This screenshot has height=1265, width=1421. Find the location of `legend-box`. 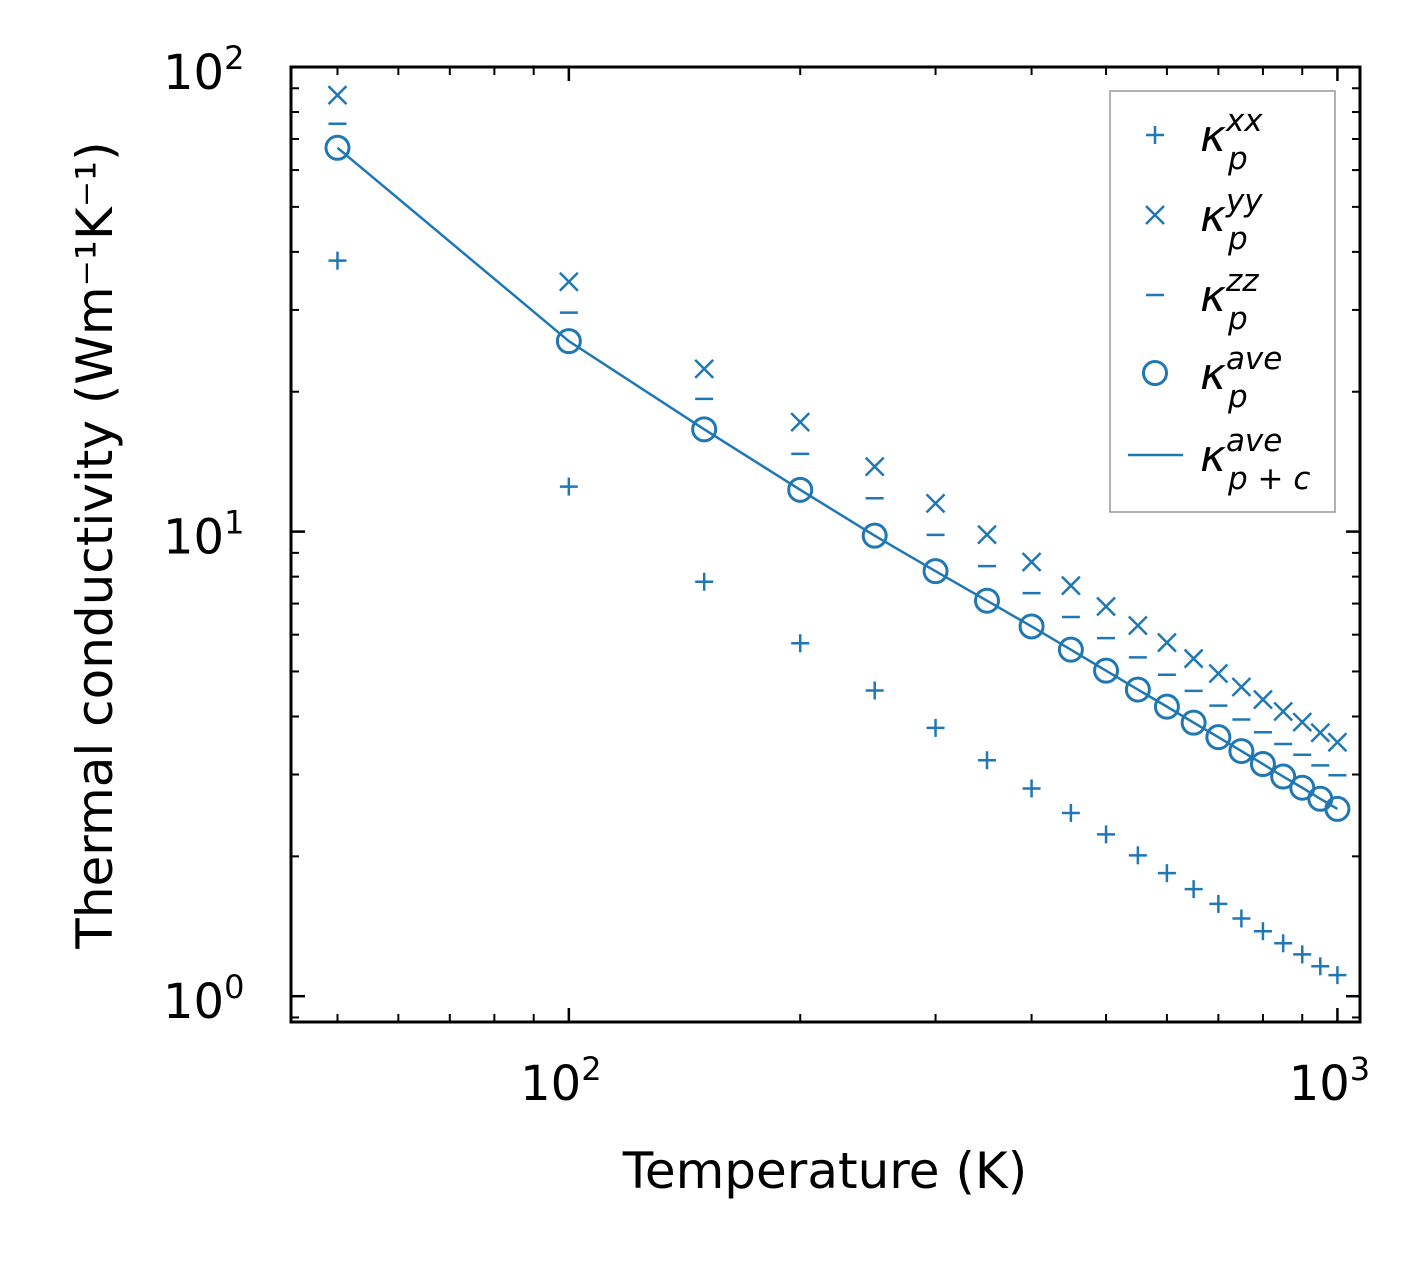

legend-box is located at coordinates (1222, 301).